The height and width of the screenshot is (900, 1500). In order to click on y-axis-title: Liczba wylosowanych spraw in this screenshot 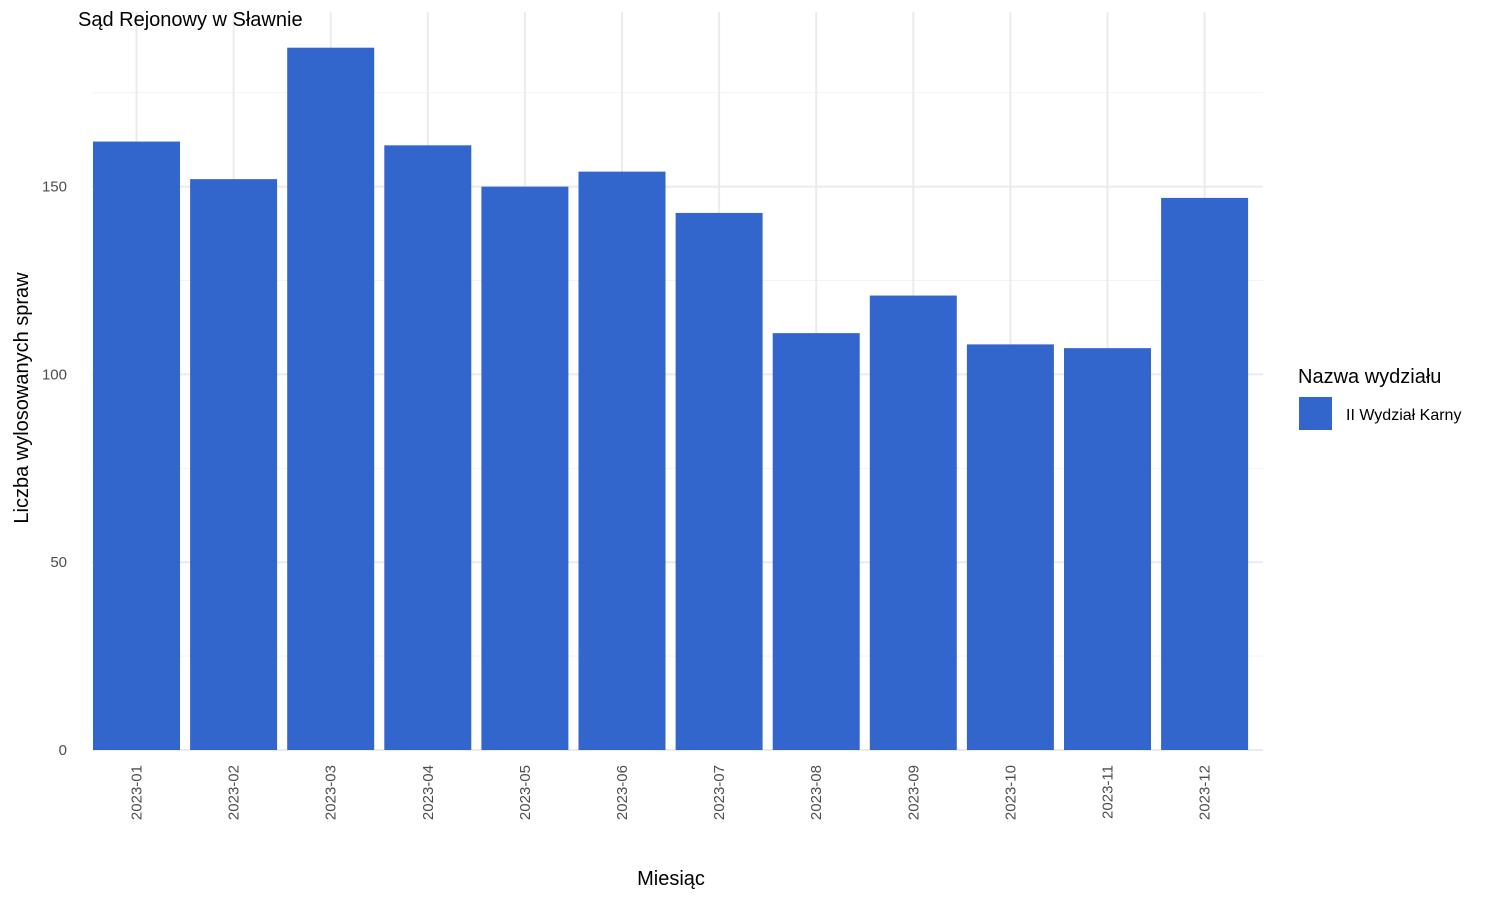, I will do `click(22, 398)`.